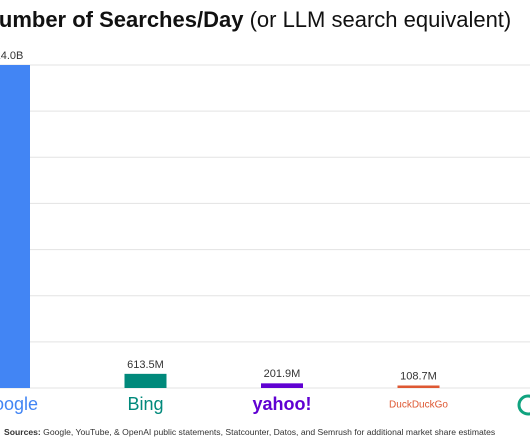  What do you see at coordinates (122, 19) in the screenshot?
I see `title: Number of Searches/Day` at bounding box center [122, 19].